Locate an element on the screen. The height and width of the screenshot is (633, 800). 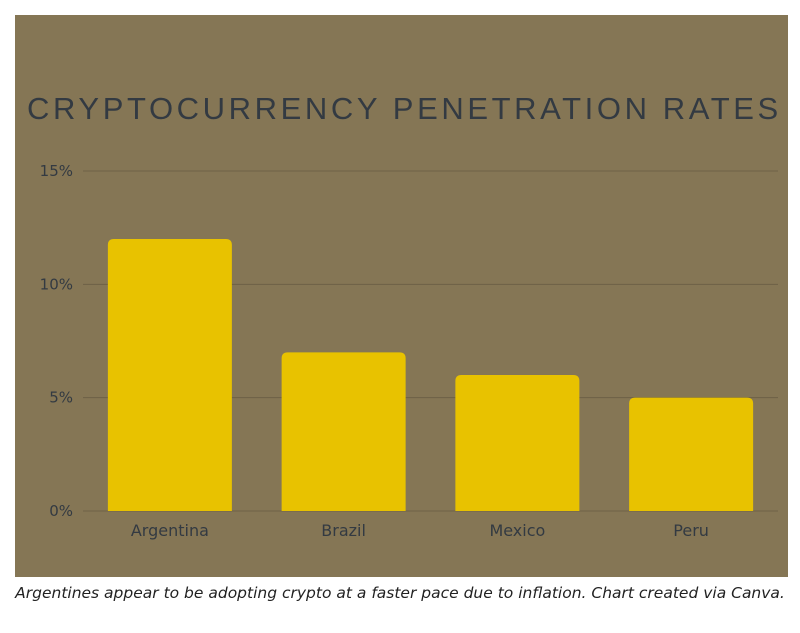
x-category-label: Brazil is located at coordinates (343, 530).